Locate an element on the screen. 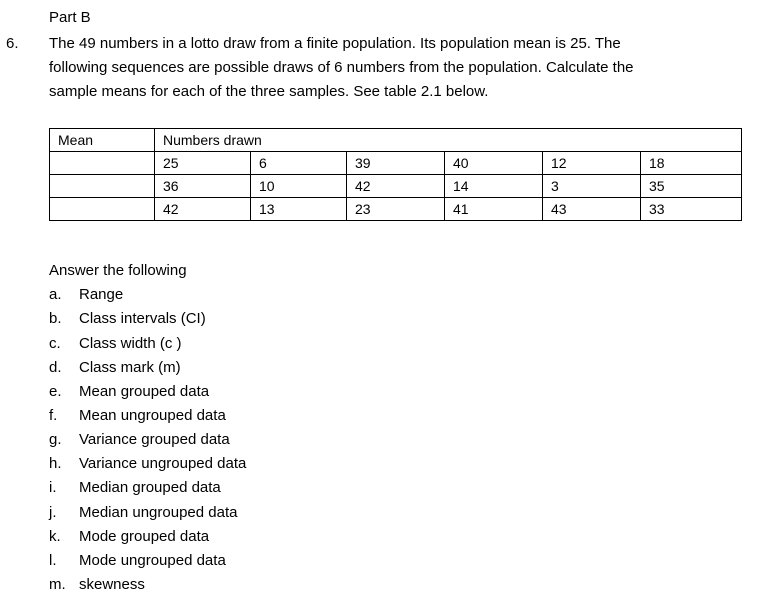 Image resolution: width=759 pixels, height=606 pixels. item-letter: c. is located at coordinates (55, 343).